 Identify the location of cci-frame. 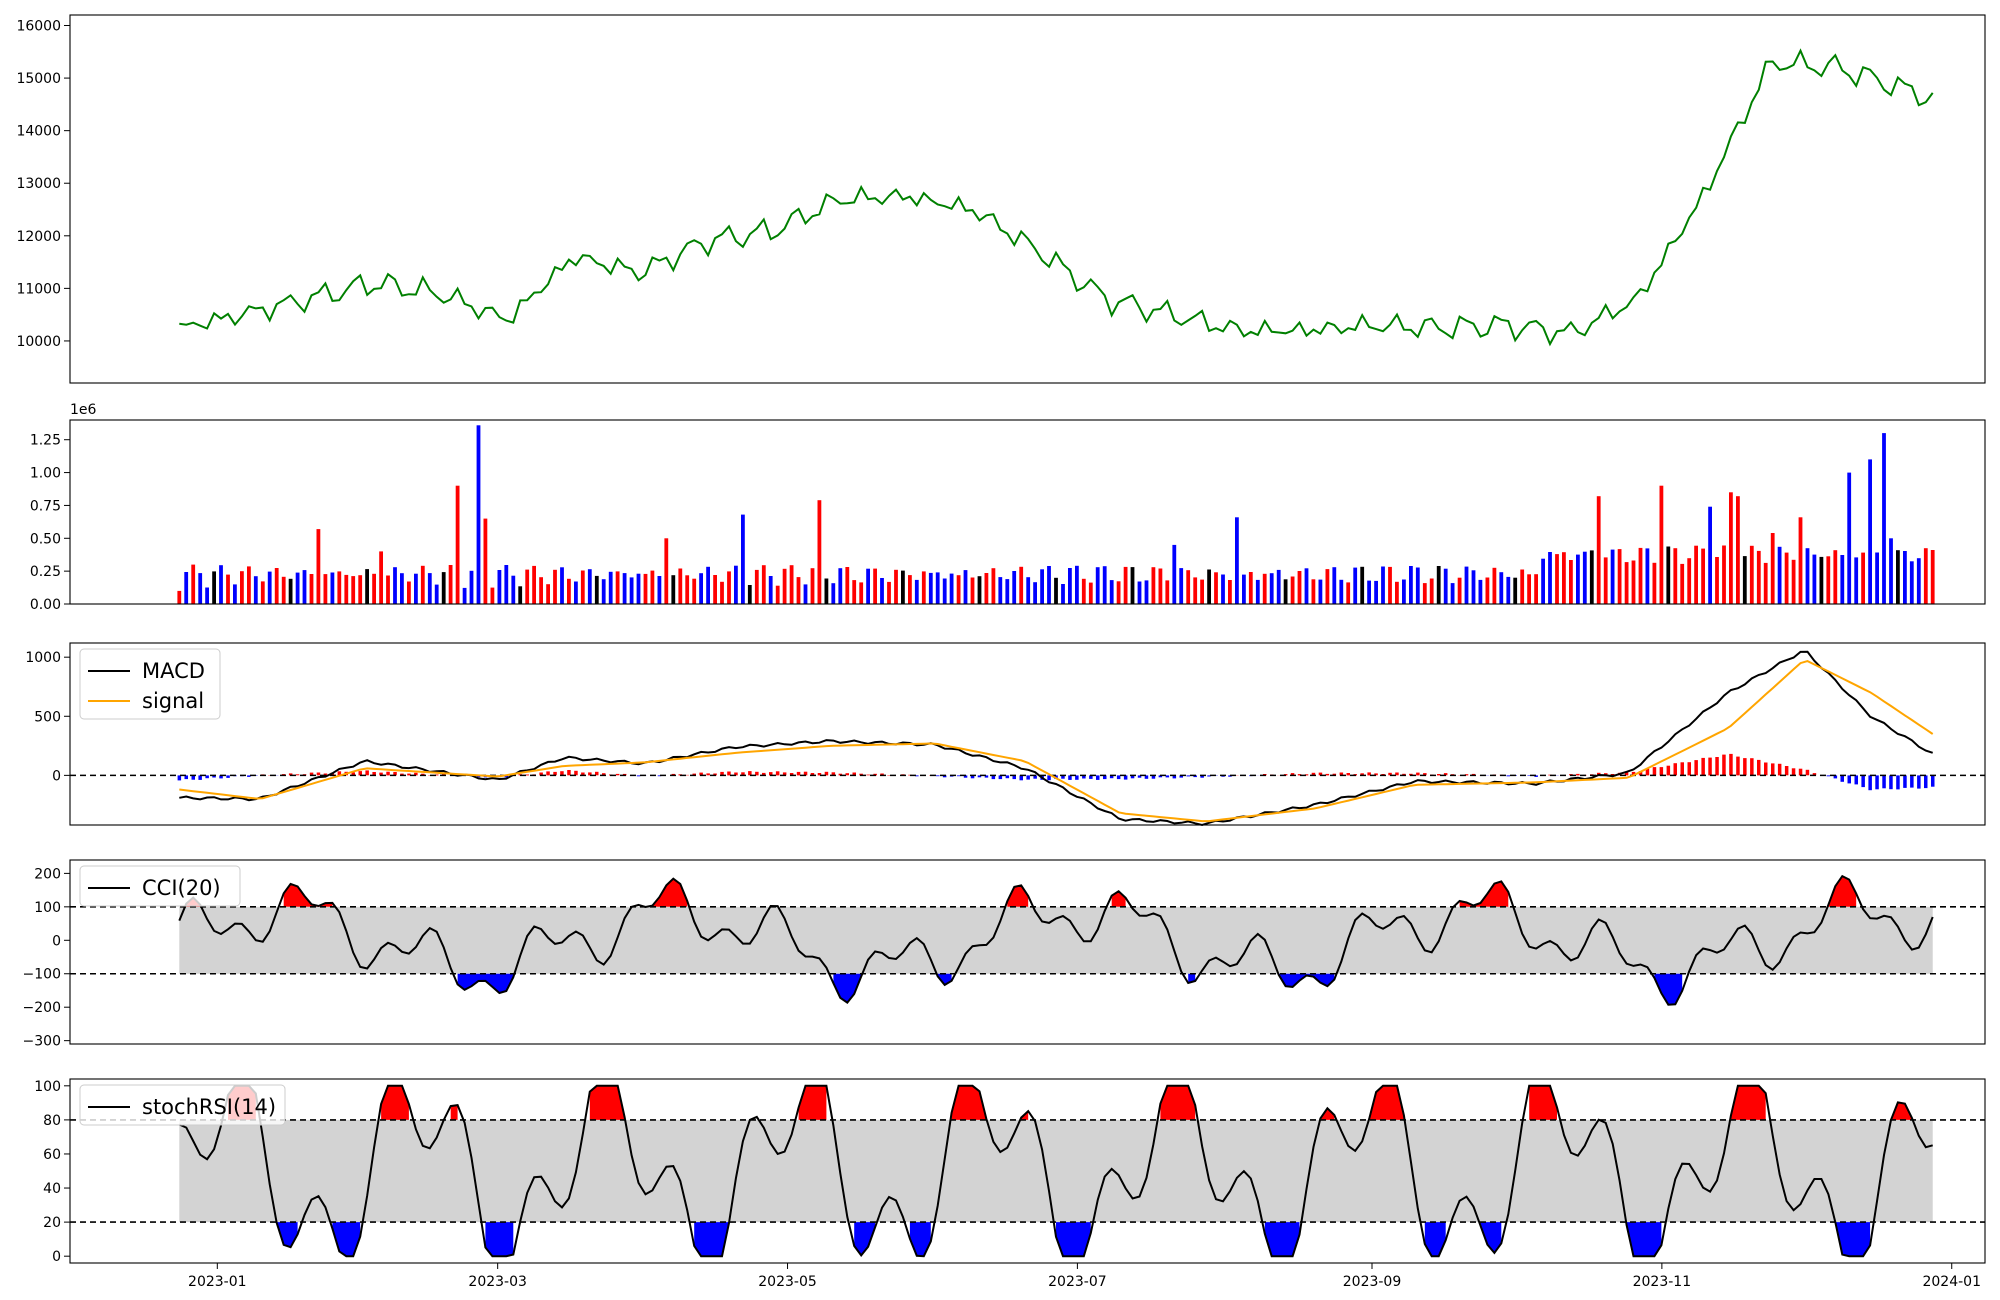
(1027, 952).